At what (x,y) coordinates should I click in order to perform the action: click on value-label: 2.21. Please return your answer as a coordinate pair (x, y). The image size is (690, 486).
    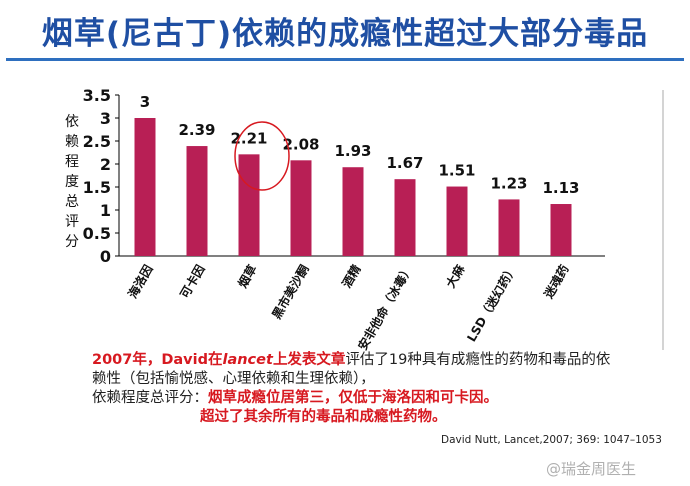
    Looking at the image, I should click on (248, 138).